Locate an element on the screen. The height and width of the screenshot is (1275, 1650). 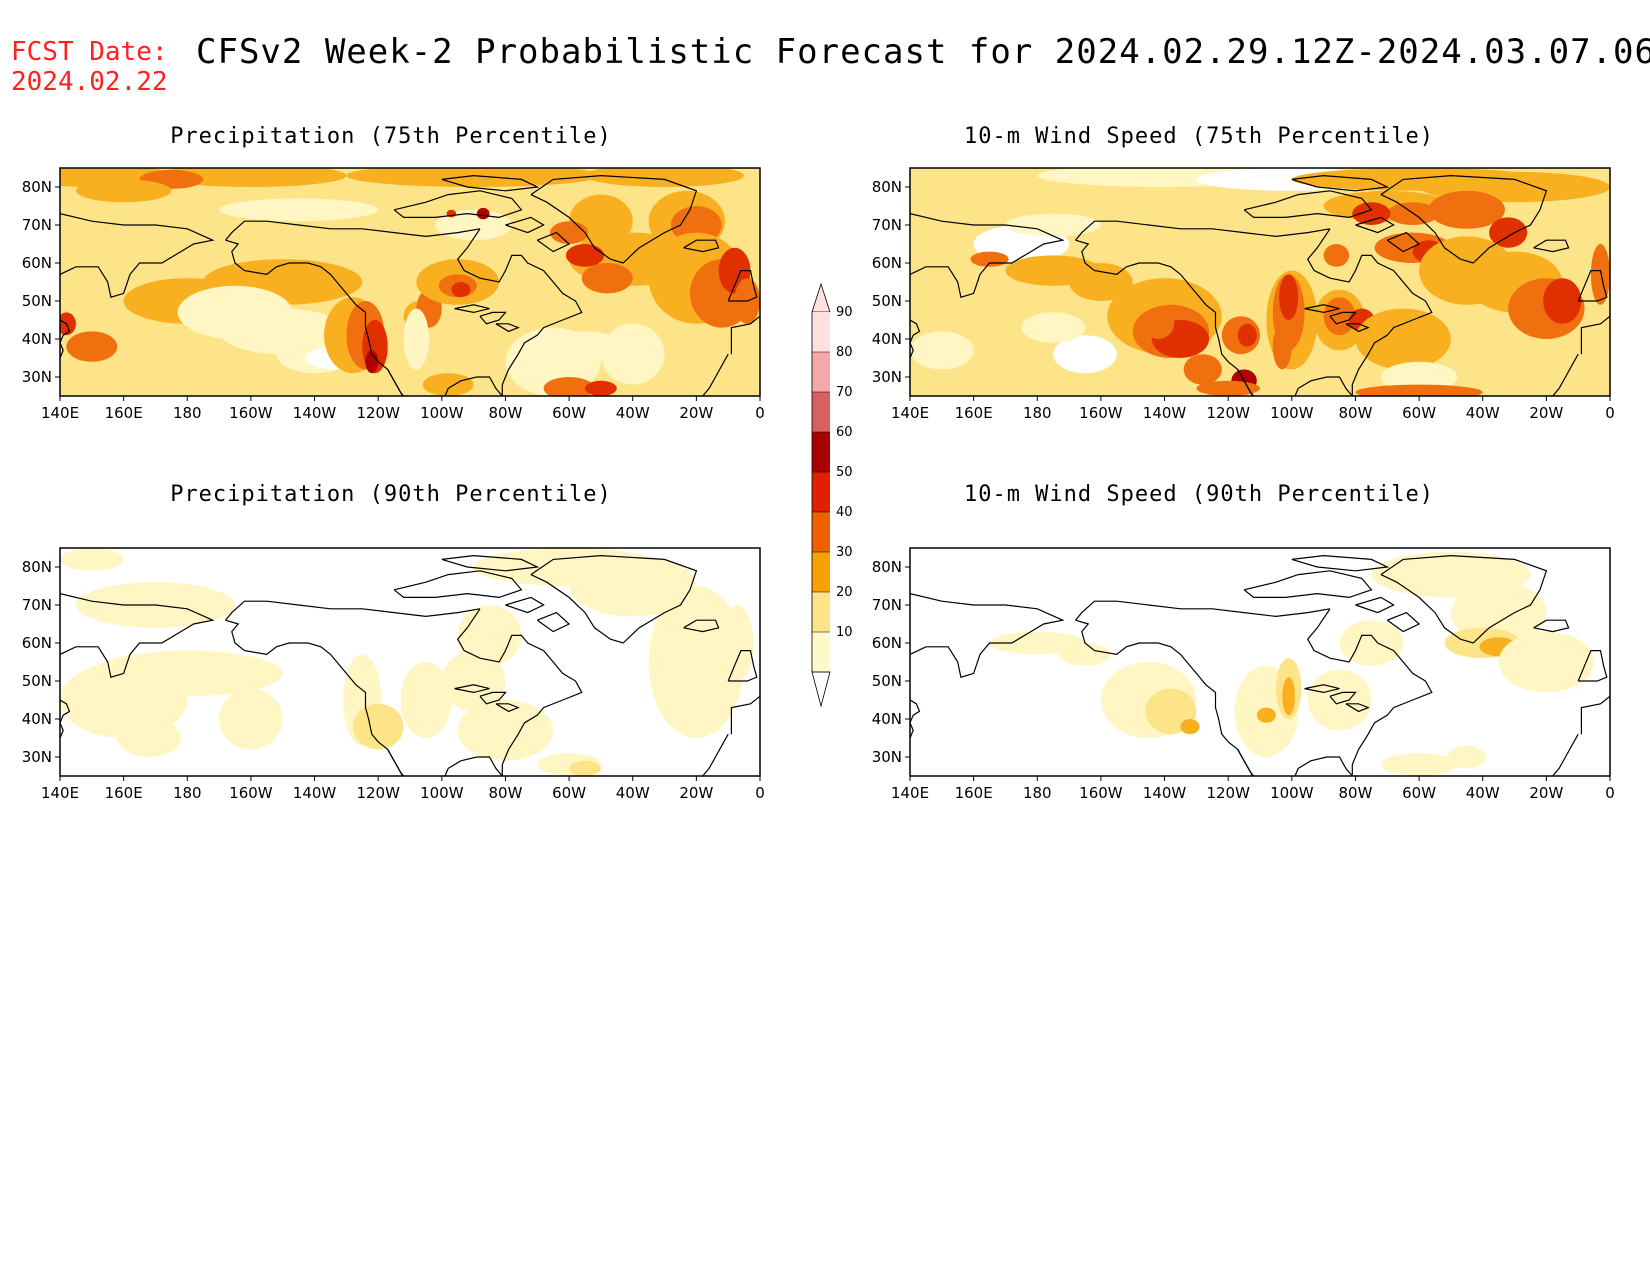
forecast-date-label: FCST Date: is located at coordinates (89, 52).